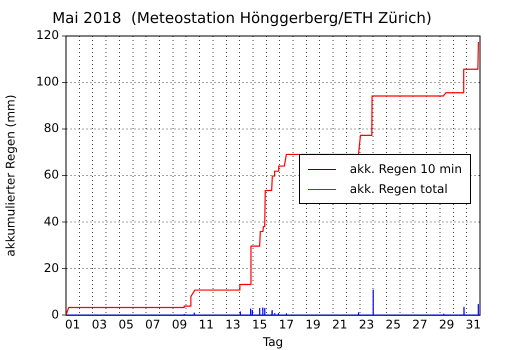 The image size is (530, 350). Describe the element at coordinates (273, 341) in the screenshot. I see `x-axis-title: Tag` at that location.